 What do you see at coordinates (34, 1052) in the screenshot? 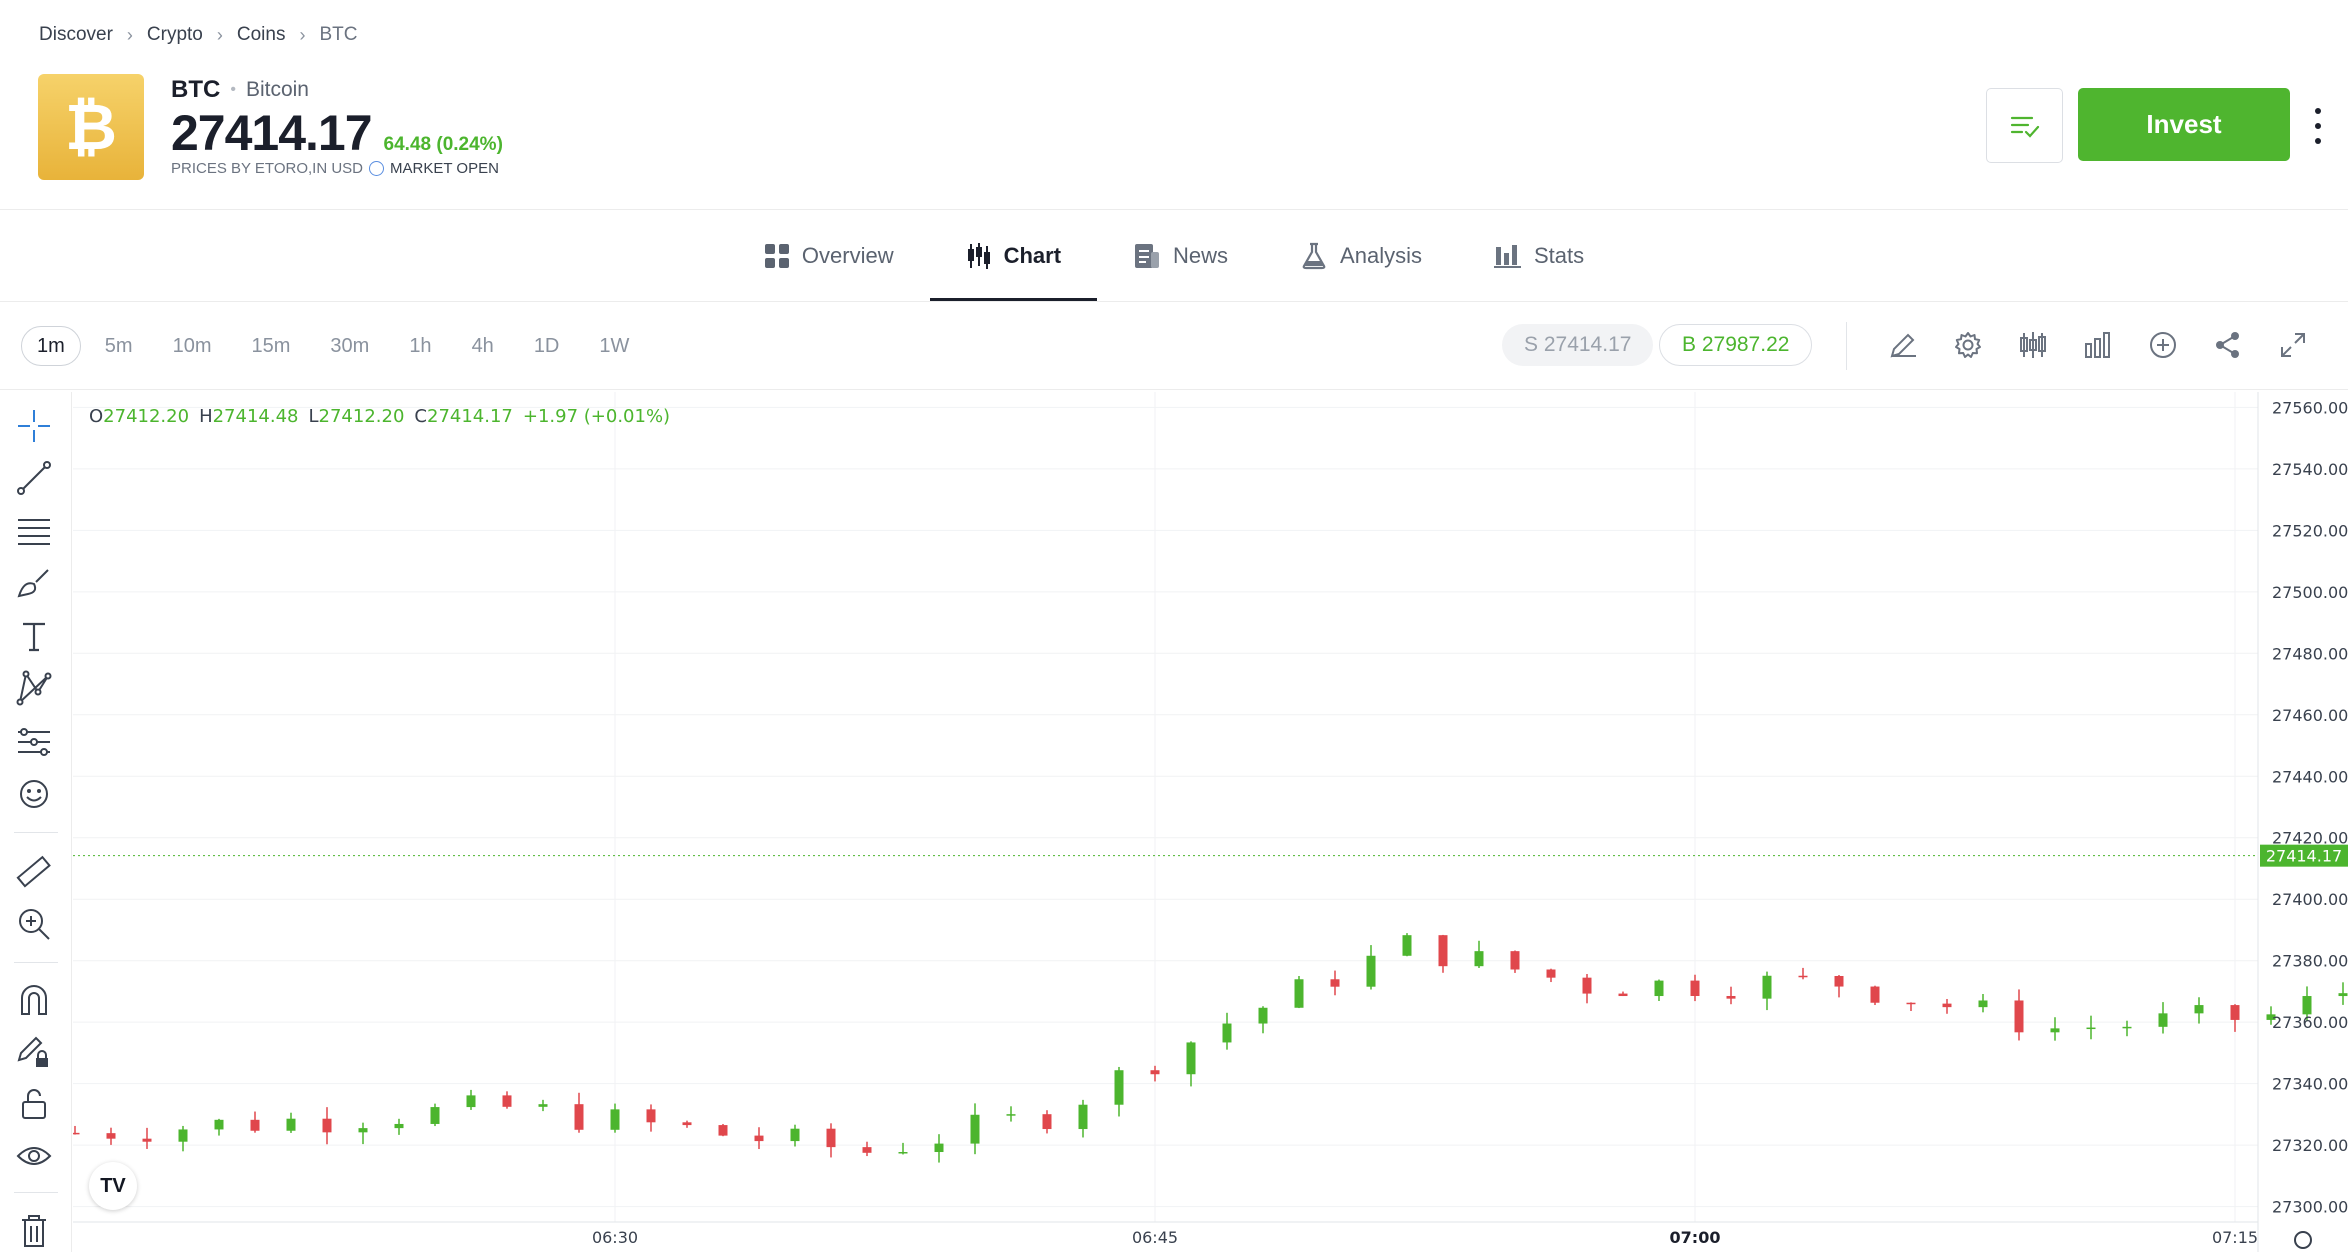
I see `lock-pencil-icon` at bounding box center [34, 1052].